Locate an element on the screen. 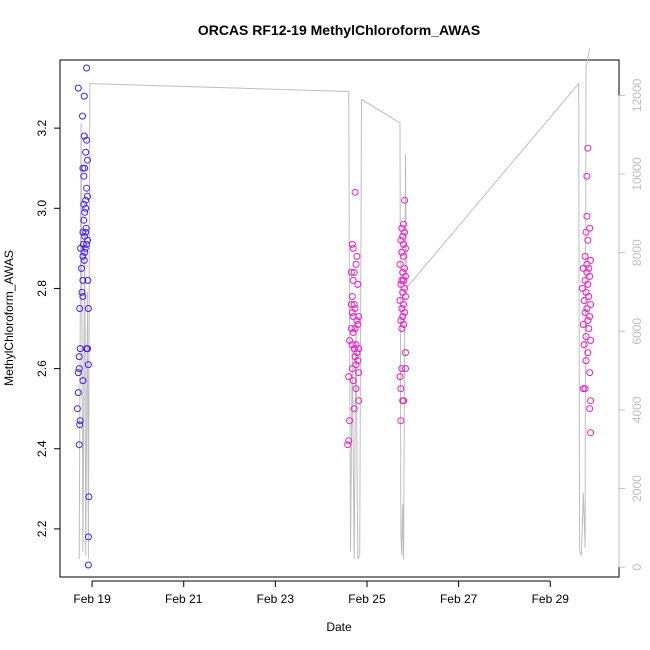 The width and height of the screenshot is (650, 650). x-tick-label: Feb 19 is located at coordinates (92, 599).